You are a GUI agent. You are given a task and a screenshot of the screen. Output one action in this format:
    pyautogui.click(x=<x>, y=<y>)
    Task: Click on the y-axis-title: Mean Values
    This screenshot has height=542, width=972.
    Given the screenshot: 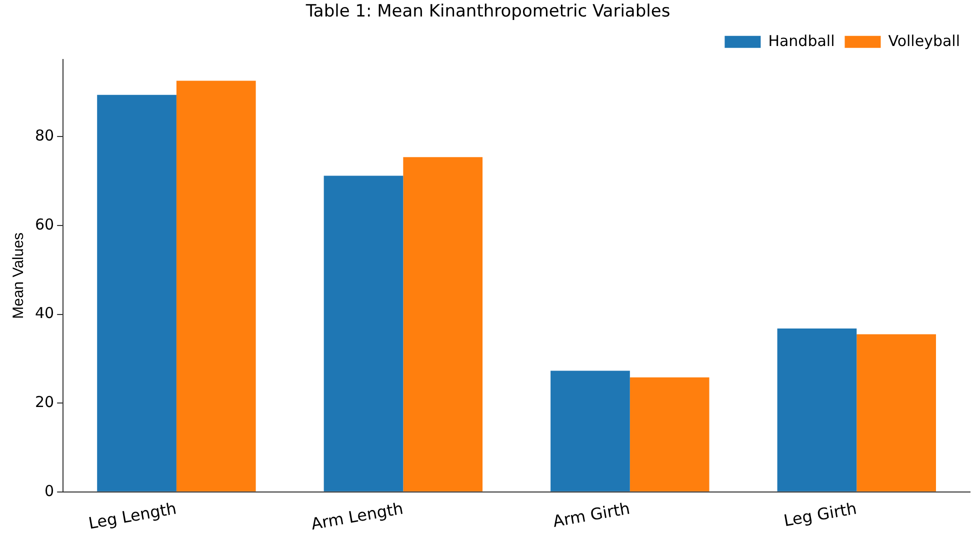 What is the action you would take?
    pyautogui.click(x=19, y=275)
    